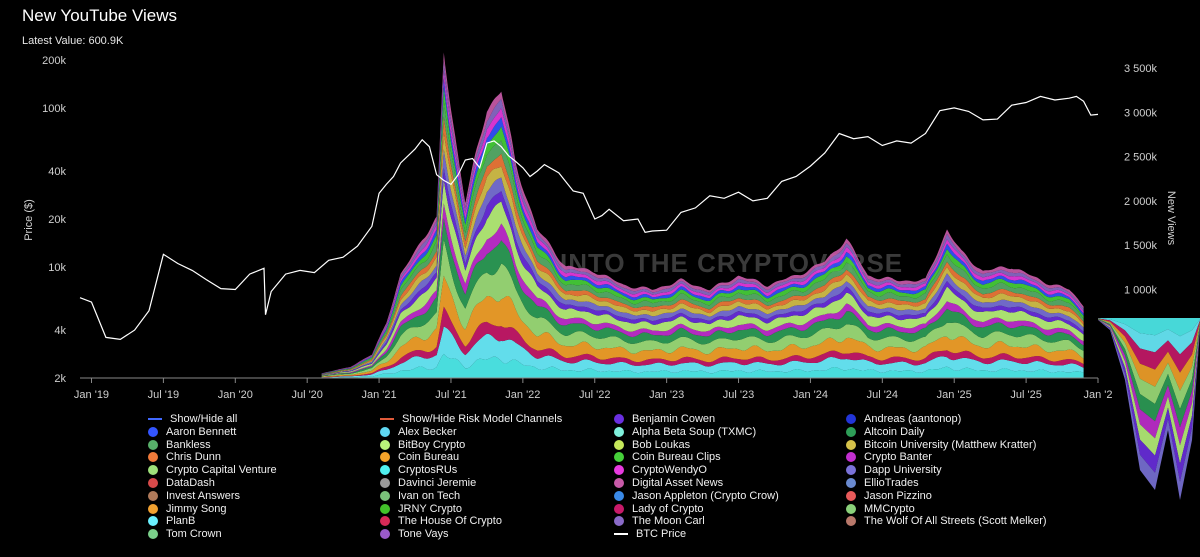 This screenshot has height=557, width=1200. What do you see at coordinates (192, 432) in the screenshot?
I see `legend-item: Aaron Bennett` at bounding box center [192, 432].